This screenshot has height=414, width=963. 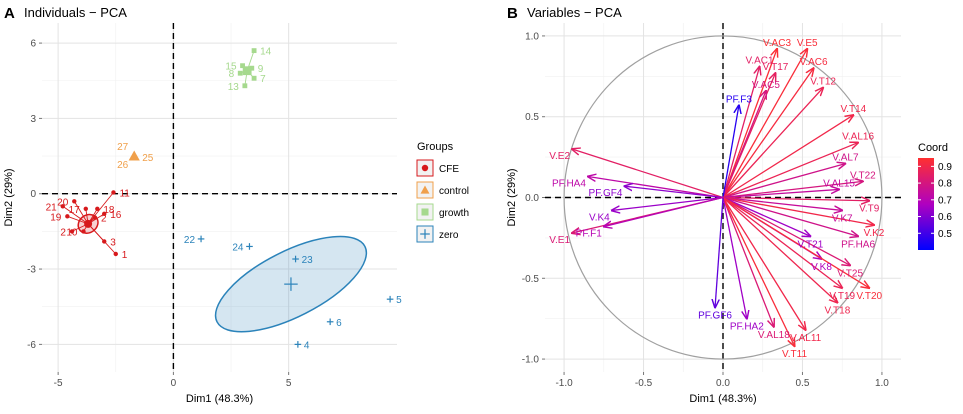 What do you see at coordinates (58, 383) in the screenshot?
I see `a-x-tick-label: -5` at bounding box center [58, 383].